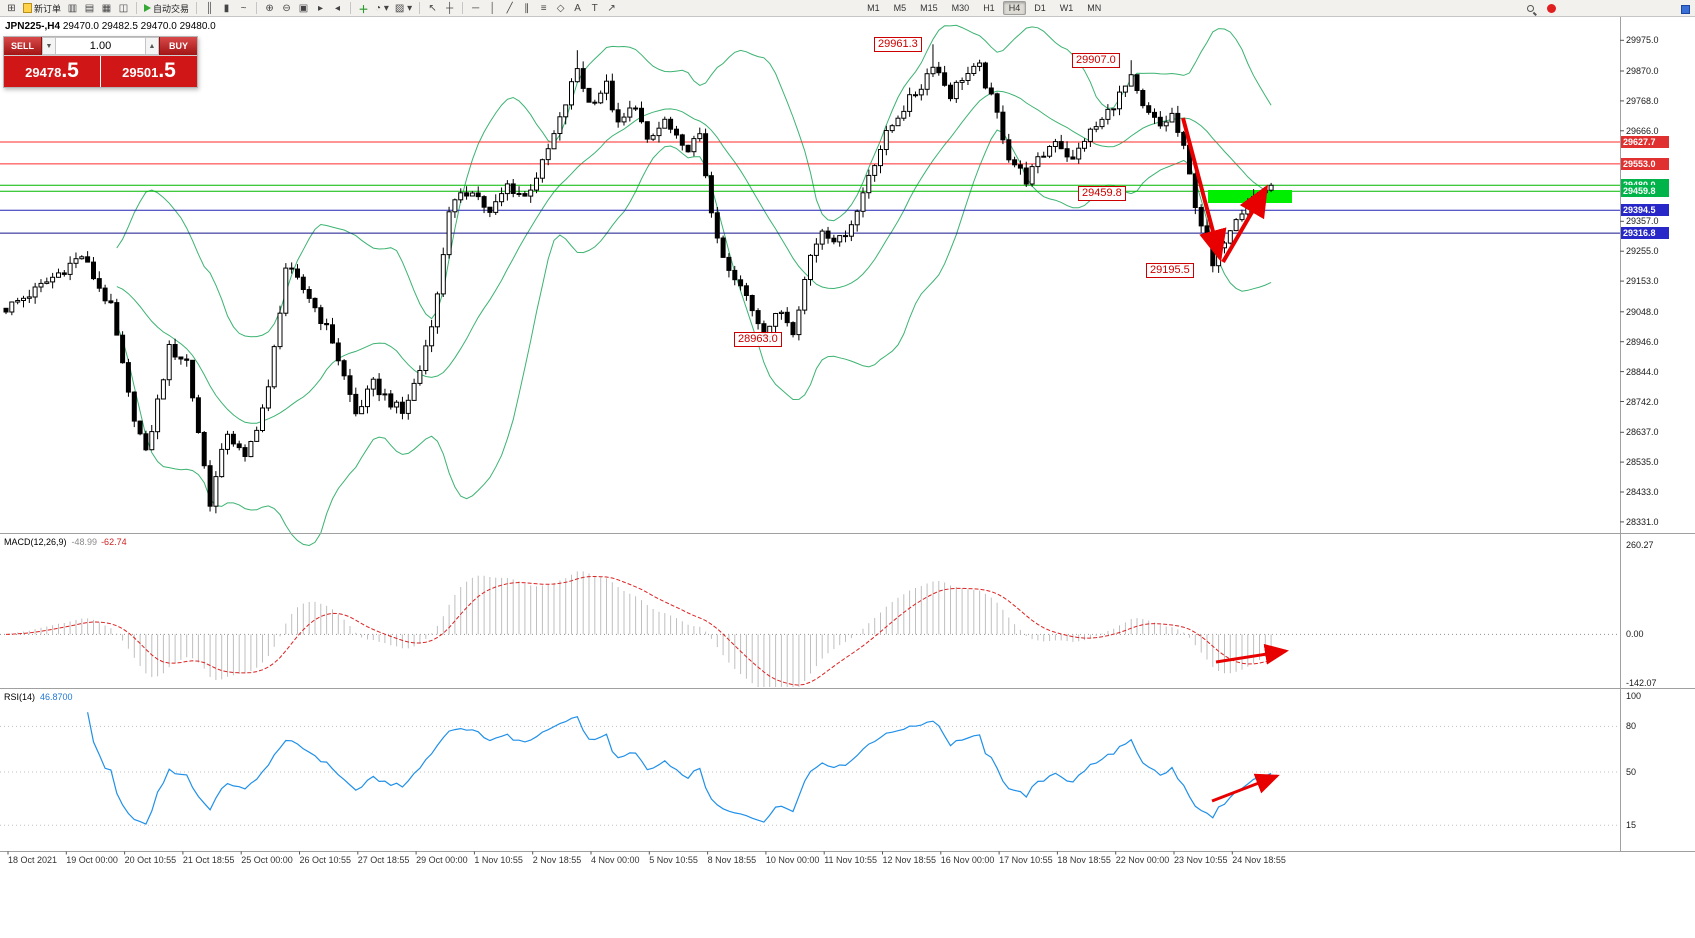 This screenshot has height=938, width=1695. Describe the element at coordinates (52, 71) in the screenshot. I see `sell-price: 29478.5` at that location.